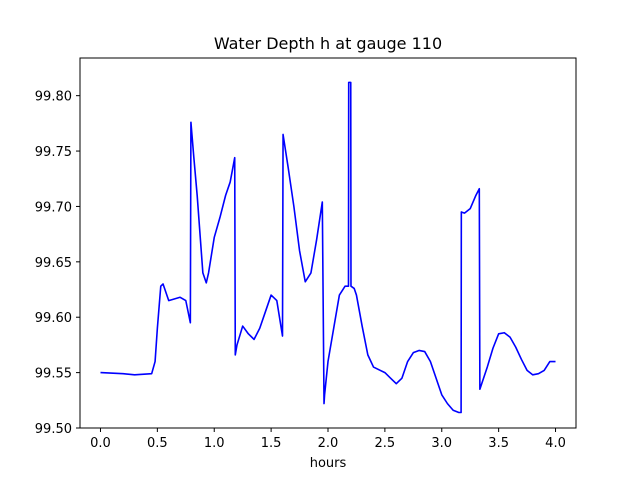  I want to click on x-tick-label: 1.0, so click(214, 443).